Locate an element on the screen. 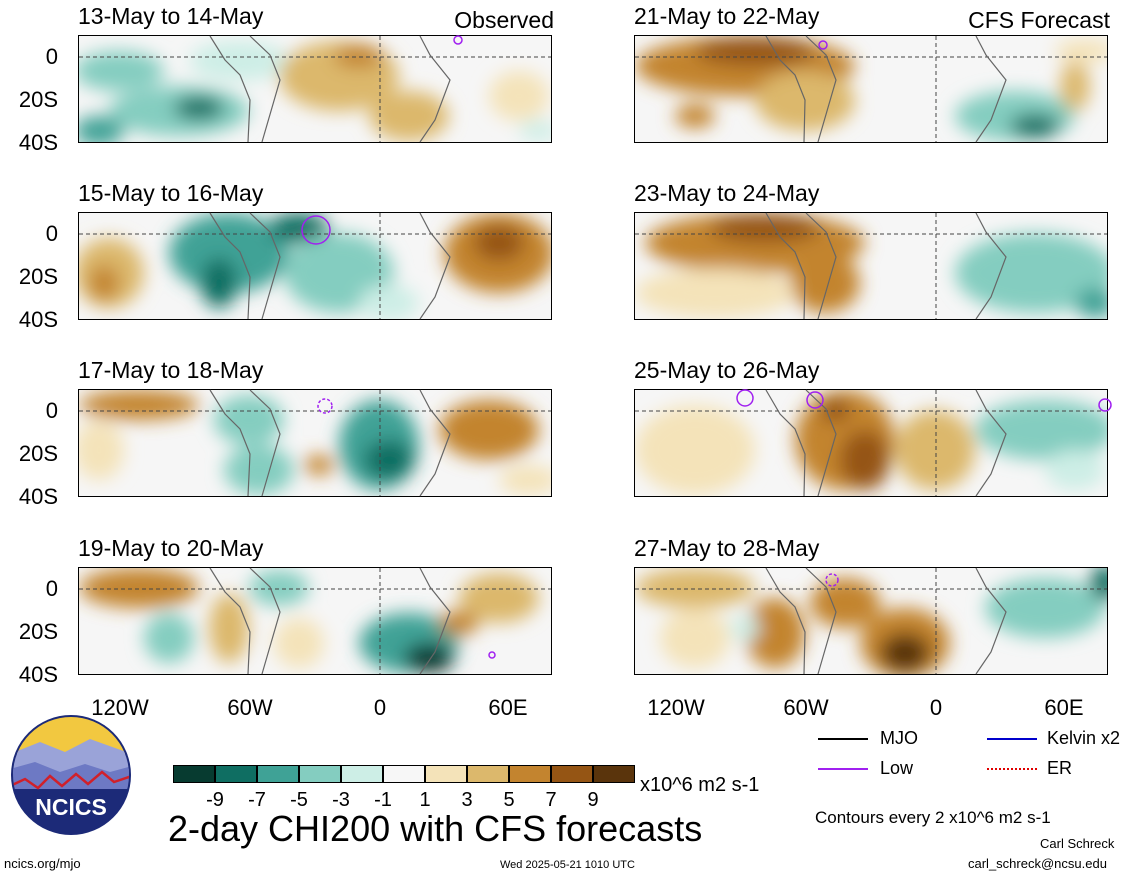  main-title: 2-day CHI200 with CFS forecasts is located at coordinates (435, 828).